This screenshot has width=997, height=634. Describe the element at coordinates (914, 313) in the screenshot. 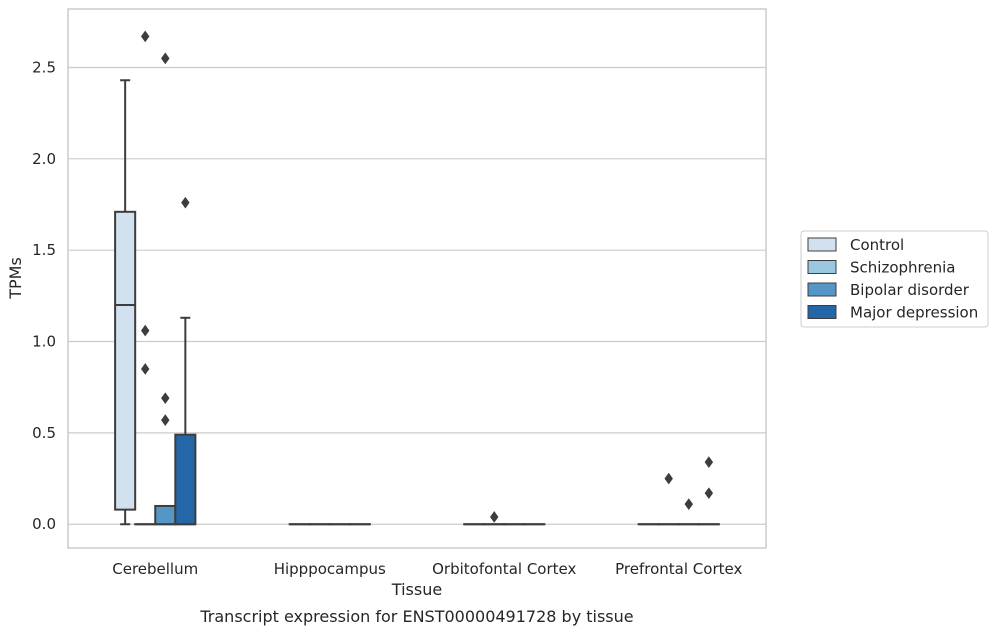

I see `legend-label: Major depression` at that location.